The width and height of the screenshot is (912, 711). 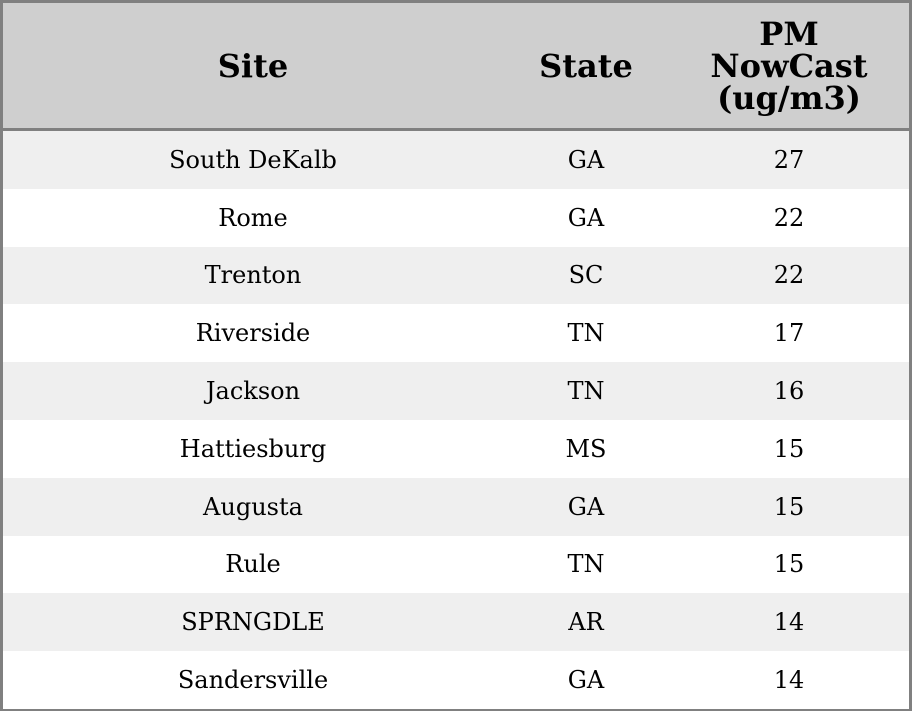 What do you see at coordinates (253, 622) in the screenshot?
I see `site-cell: SPRNGDLE` at bounding box center [253, 622].